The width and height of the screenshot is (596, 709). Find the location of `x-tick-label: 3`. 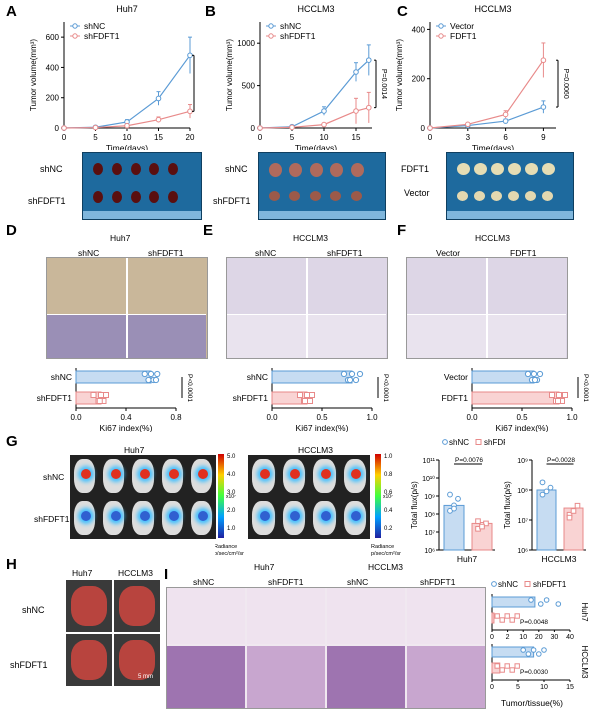

x-tick-label: 3 is located at coordinates (468, 137).